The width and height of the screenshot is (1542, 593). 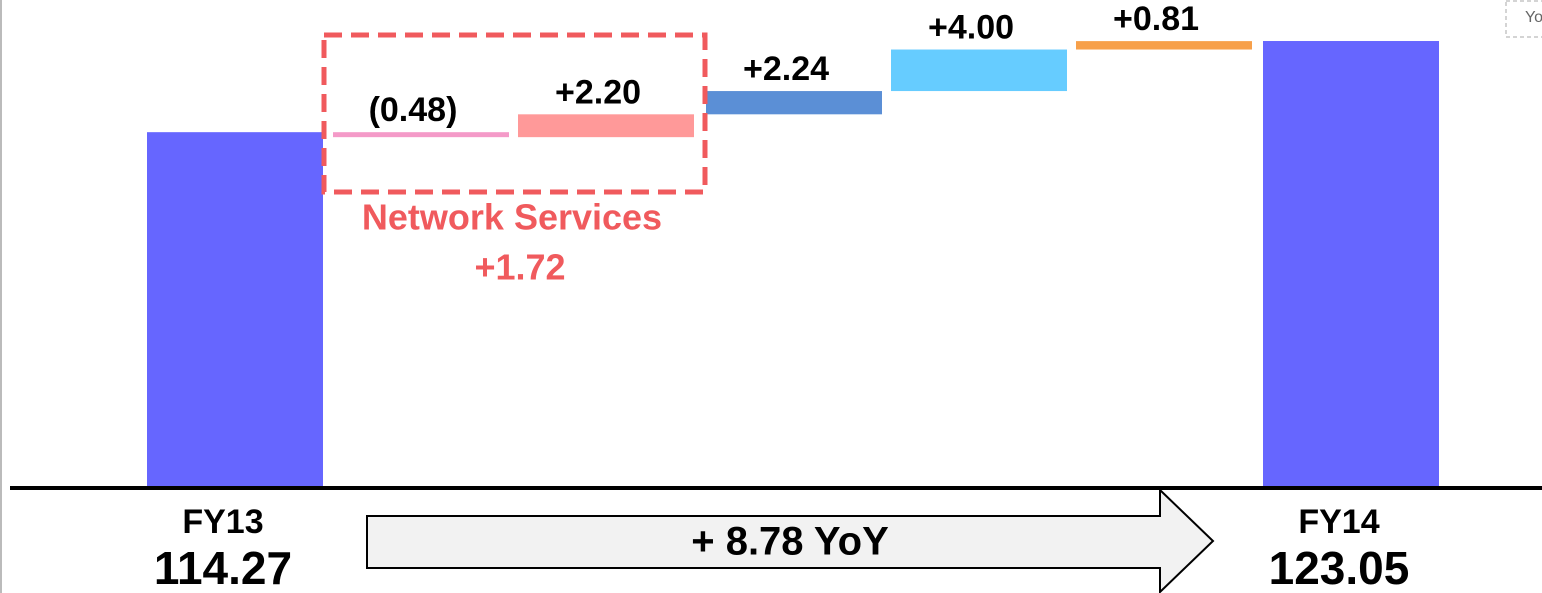 I want to click on group-value-label: +1.72, so click(x=519, y=267).